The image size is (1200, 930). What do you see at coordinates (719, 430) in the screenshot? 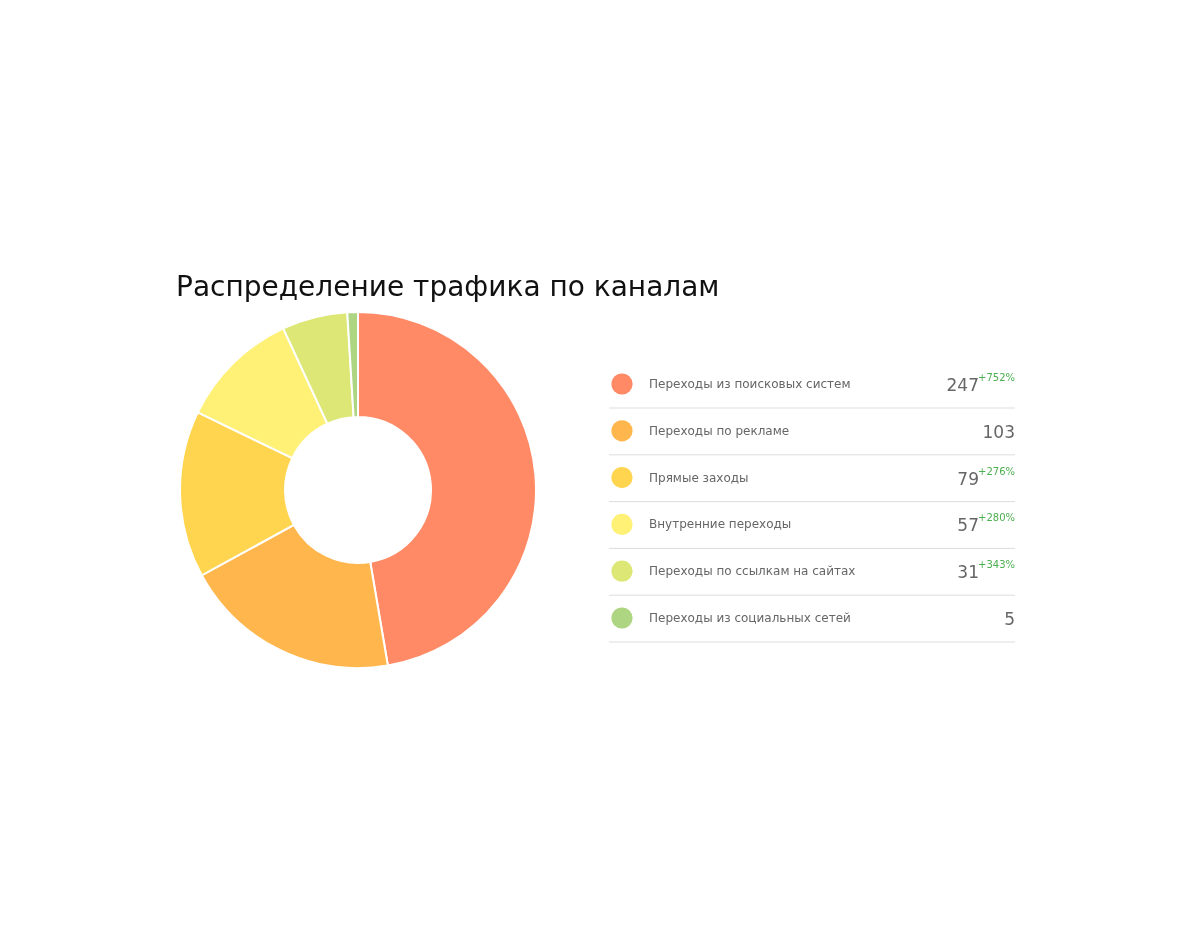
I see `legend-label: Переходы по рекламе` at bounding box center [719, 430].